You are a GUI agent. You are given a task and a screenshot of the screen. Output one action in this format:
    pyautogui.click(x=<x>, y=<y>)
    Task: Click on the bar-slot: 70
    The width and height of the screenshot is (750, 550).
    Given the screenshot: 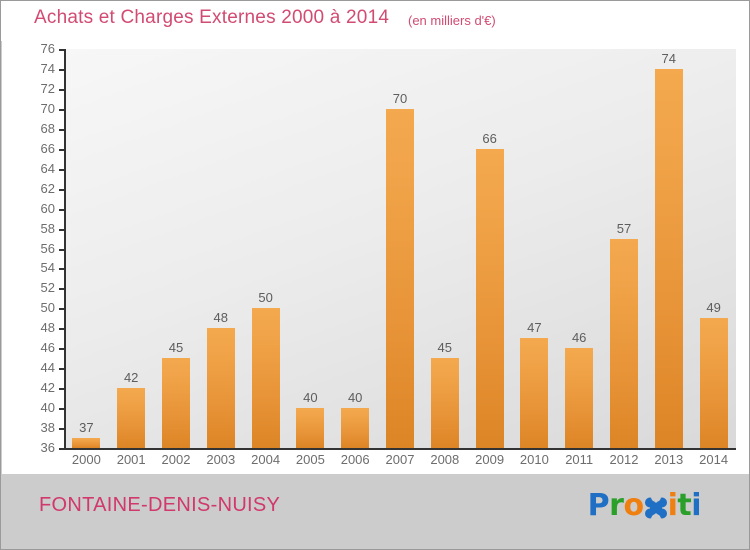 What is the action you would take?
    pyautogui.click(x=400, y=248)
    